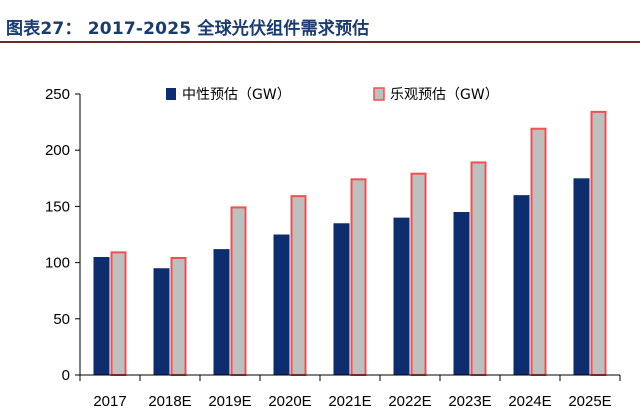 The width and height of the screenshot is (640, 419). What do you see at coordinates (581, 276) in the screenshot?
I see `bar-neutral-2025E` at bounding box center [581, 276].